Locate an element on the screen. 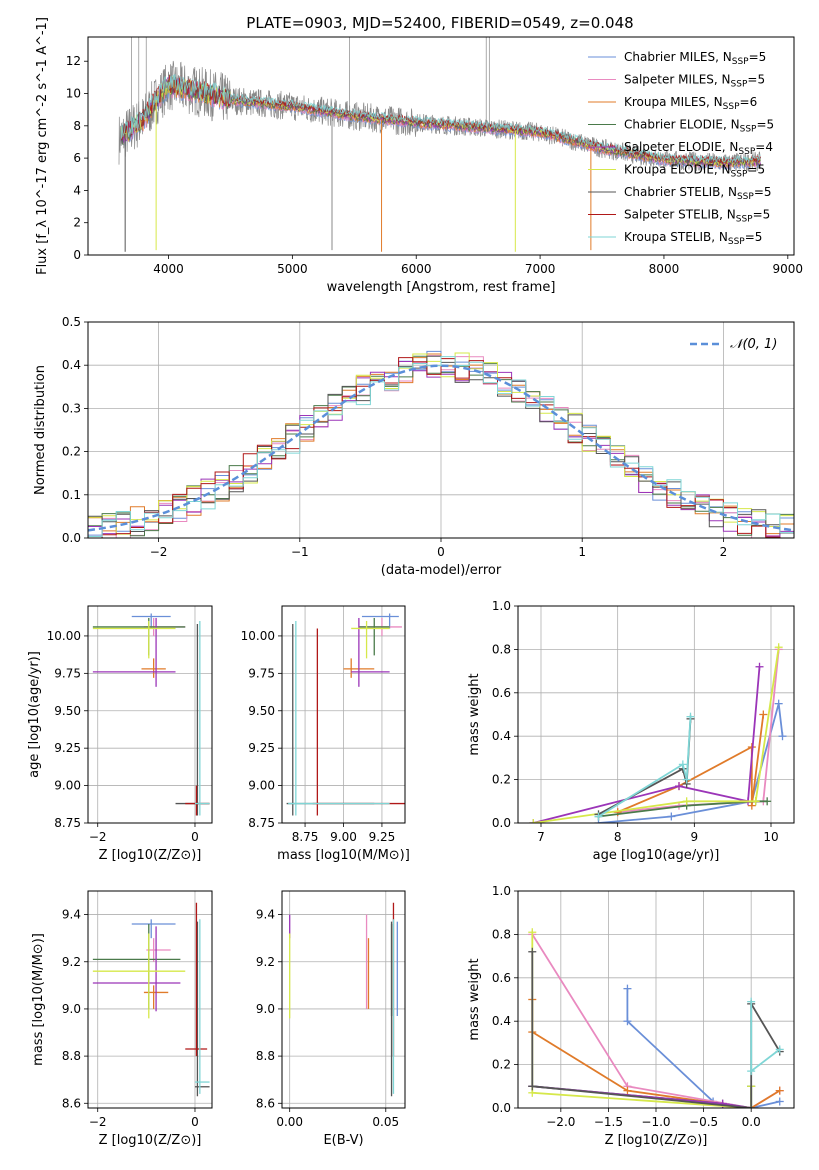 Image resolution: width=819 pixels, height=1170 pixels. x-tick-label: −1.0 is located at coordinates (655, 1122).